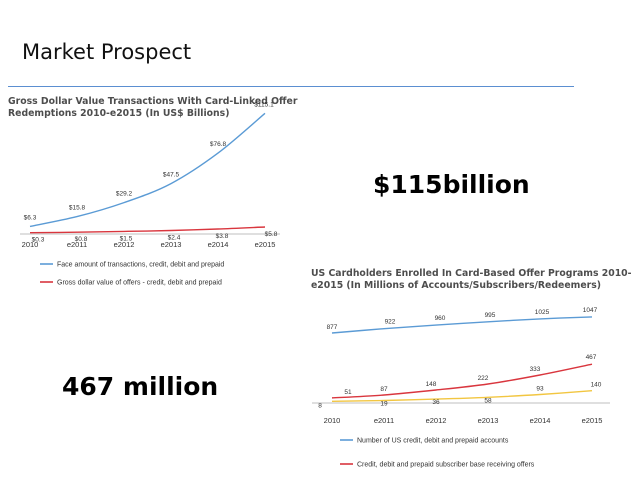 The height and width of the screenshot is (479, 638). Describe the element at coordinates (451, 184) in the screenshot. I see `highlight-transaction-value: $115billion` at that location.